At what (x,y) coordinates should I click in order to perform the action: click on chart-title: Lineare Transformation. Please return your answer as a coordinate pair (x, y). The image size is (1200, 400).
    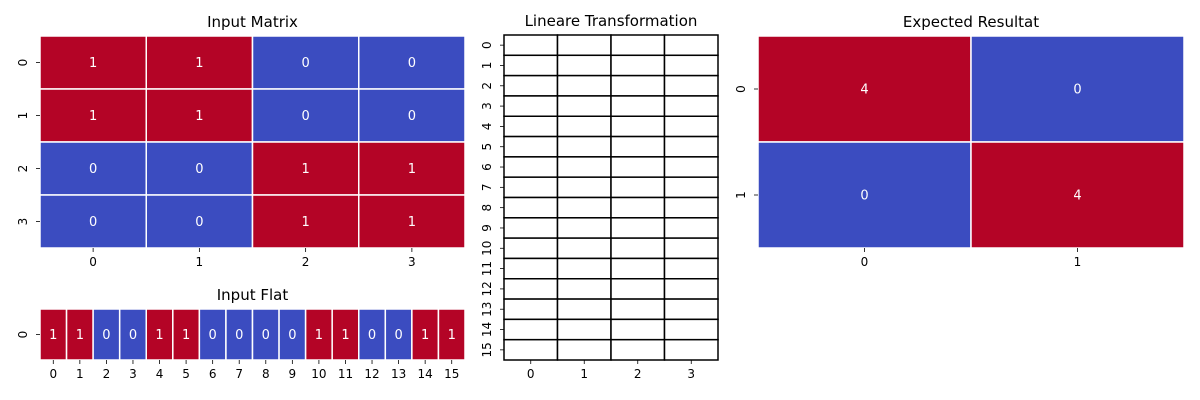
    Looking at the image, I should click on (611, 21).